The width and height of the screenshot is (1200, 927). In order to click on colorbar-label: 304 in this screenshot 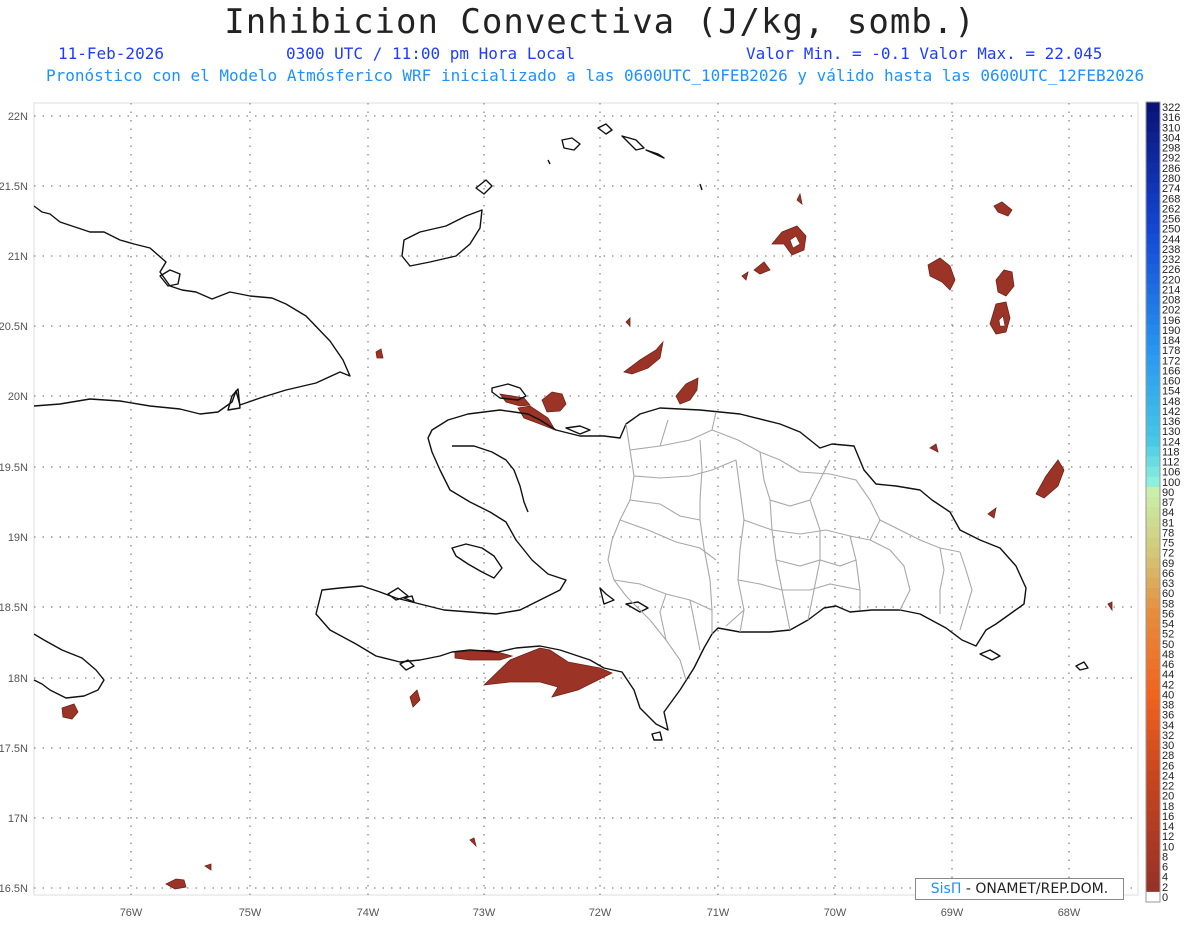, I will do `click(1171, 138)`.